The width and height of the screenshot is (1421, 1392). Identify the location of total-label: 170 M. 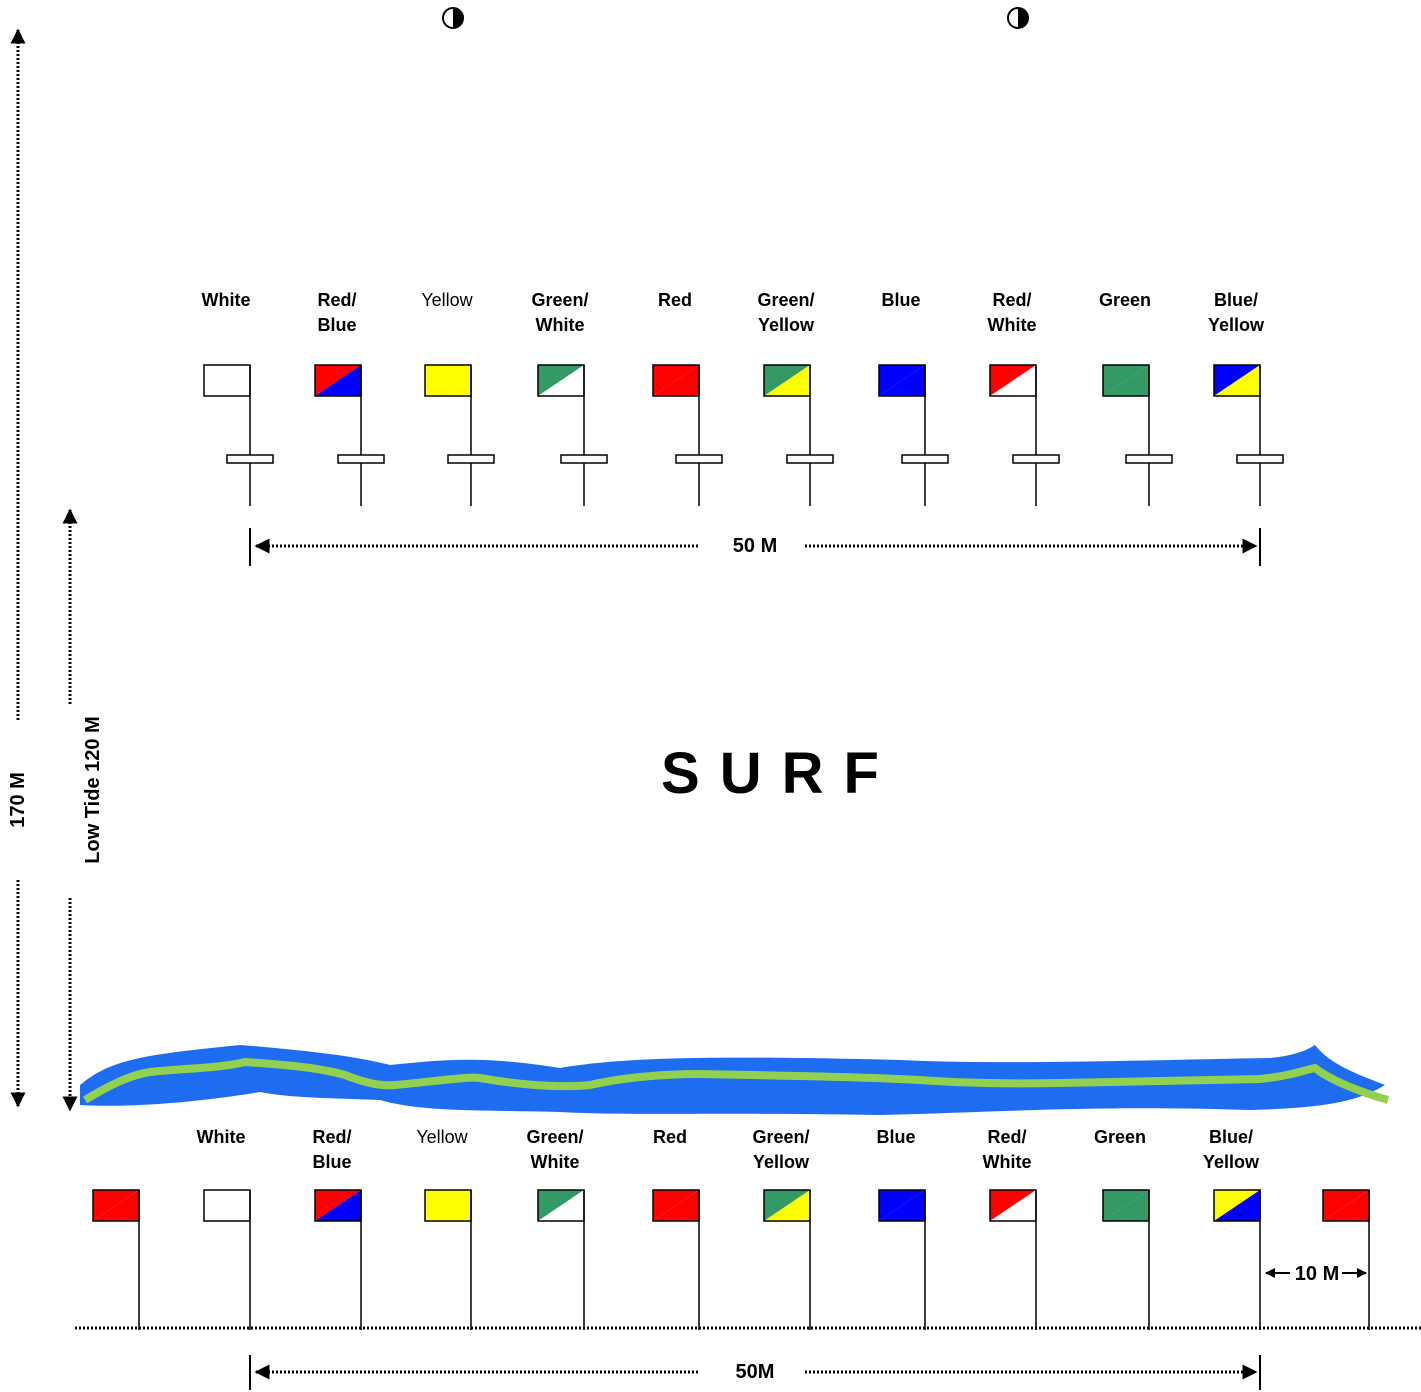
(18, 800).